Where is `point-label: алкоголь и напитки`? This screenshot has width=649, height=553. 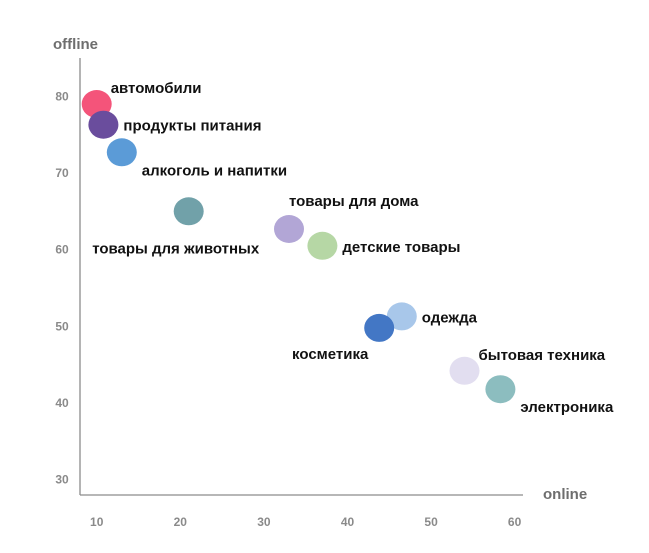
point-label: алкоголь и напитки is located at coordinates (214, 170).